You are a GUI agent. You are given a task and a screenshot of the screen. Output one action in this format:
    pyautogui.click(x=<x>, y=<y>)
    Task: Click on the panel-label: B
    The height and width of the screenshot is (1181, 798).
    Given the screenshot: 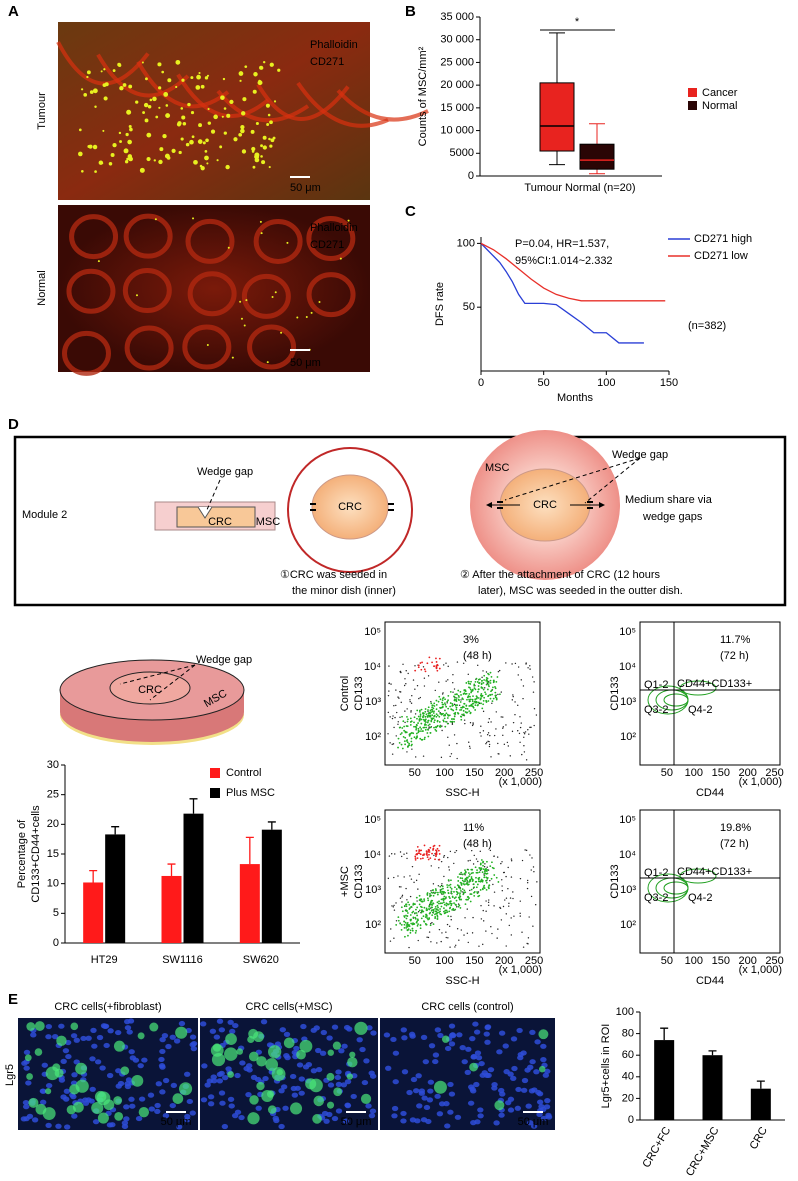 What is the action you would take?
    pyautogui.click(x=410, y=11)
    